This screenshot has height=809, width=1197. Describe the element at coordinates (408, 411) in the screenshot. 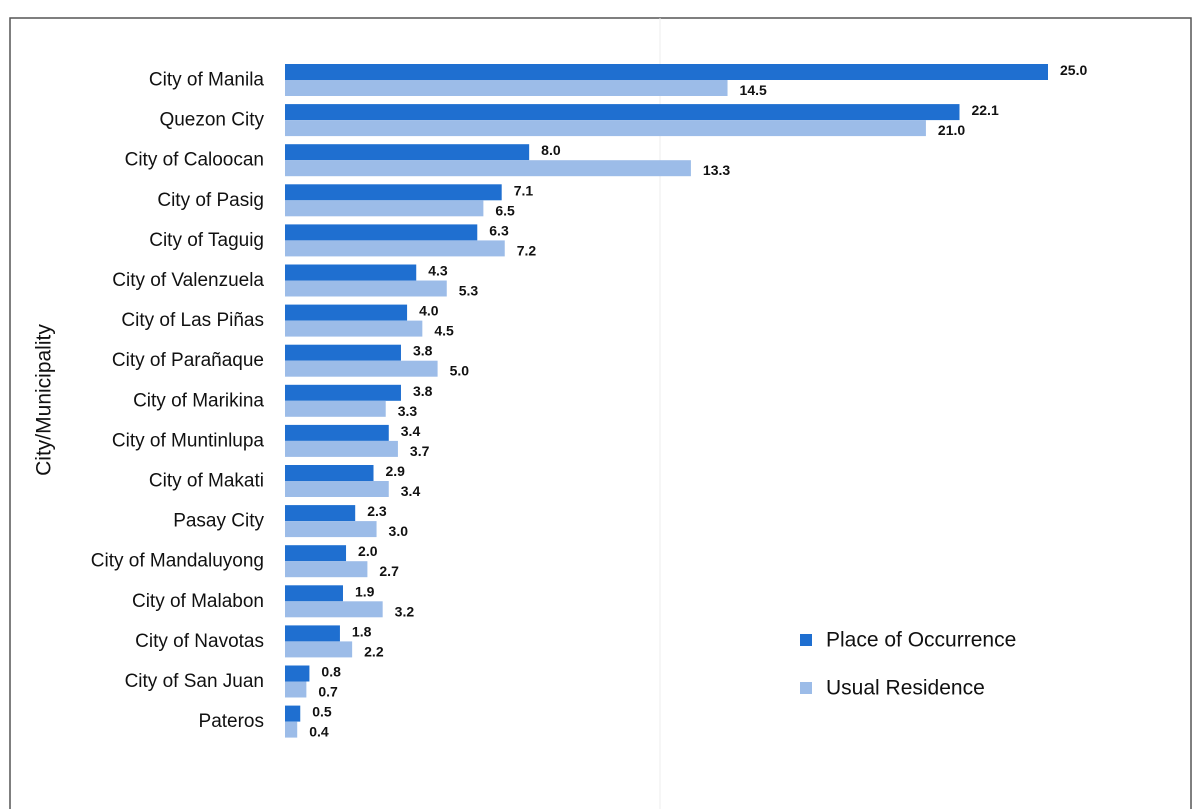

I see `value-label: 3.3` at that location.